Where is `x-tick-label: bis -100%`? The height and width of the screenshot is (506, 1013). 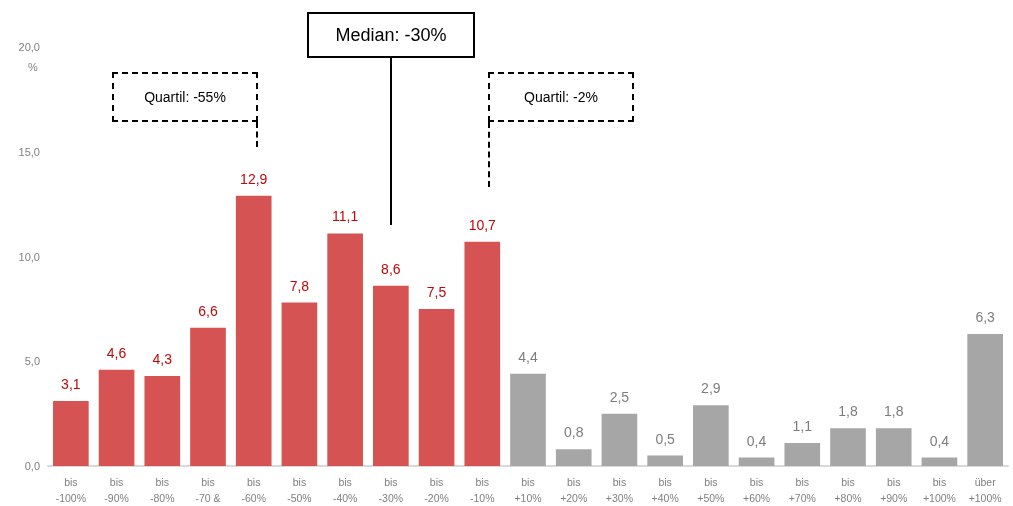 x-tick-label: bis -100% is located at coordinates (71, 490).